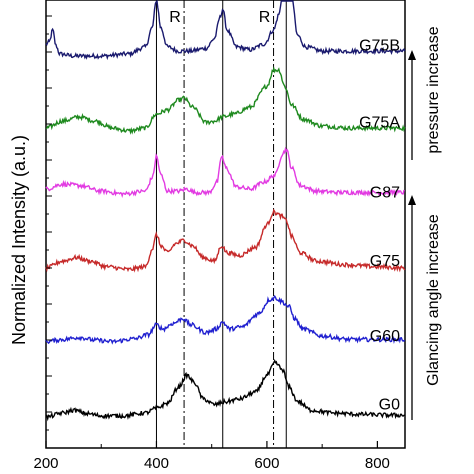  Describe the element at coordinates (156, 463) in the screenshot. I see `x-tick-label-400: 400` at that location.